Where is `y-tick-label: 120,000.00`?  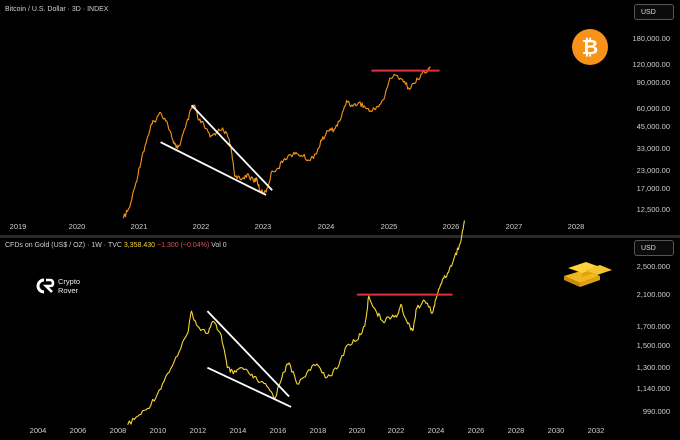 y-tick-label: 120,000.00 is located at coordinates (651, 64).